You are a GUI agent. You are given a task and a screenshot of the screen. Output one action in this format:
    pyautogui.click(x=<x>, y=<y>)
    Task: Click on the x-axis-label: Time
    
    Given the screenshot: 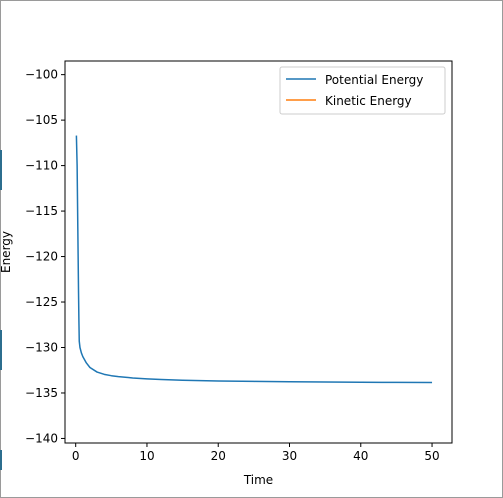 What is the action you would take?
    pyautogui.click(x=258, y=480)
    